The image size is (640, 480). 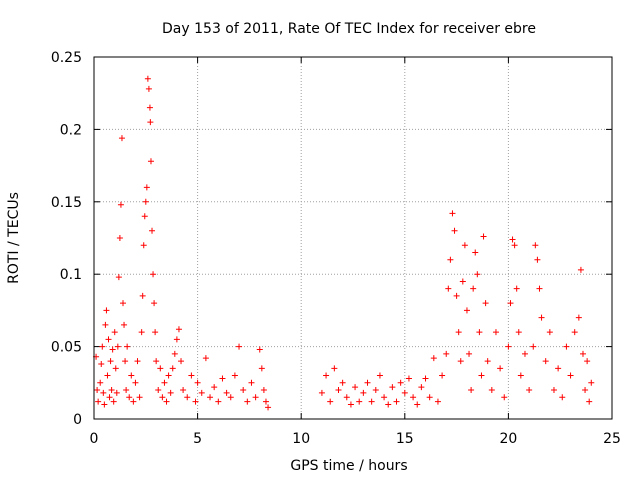 I want to click on y-tick-label: 0.25, so click(x=66, y=58).